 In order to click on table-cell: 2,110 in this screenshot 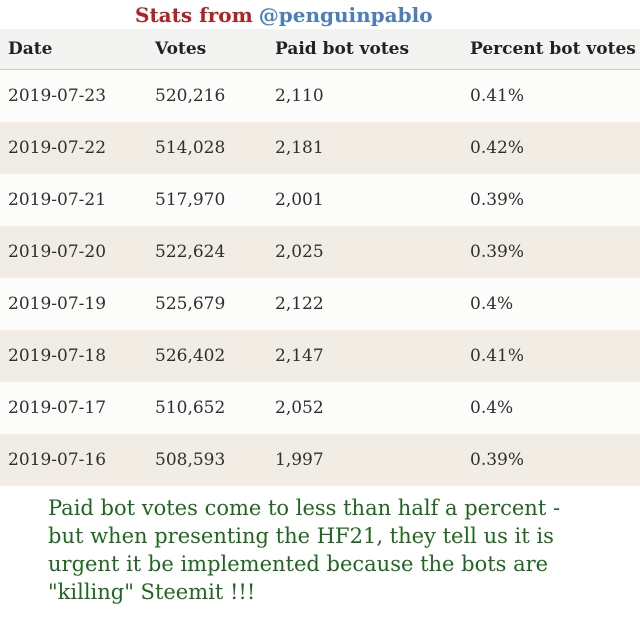, I will do `click(299, 96)`.